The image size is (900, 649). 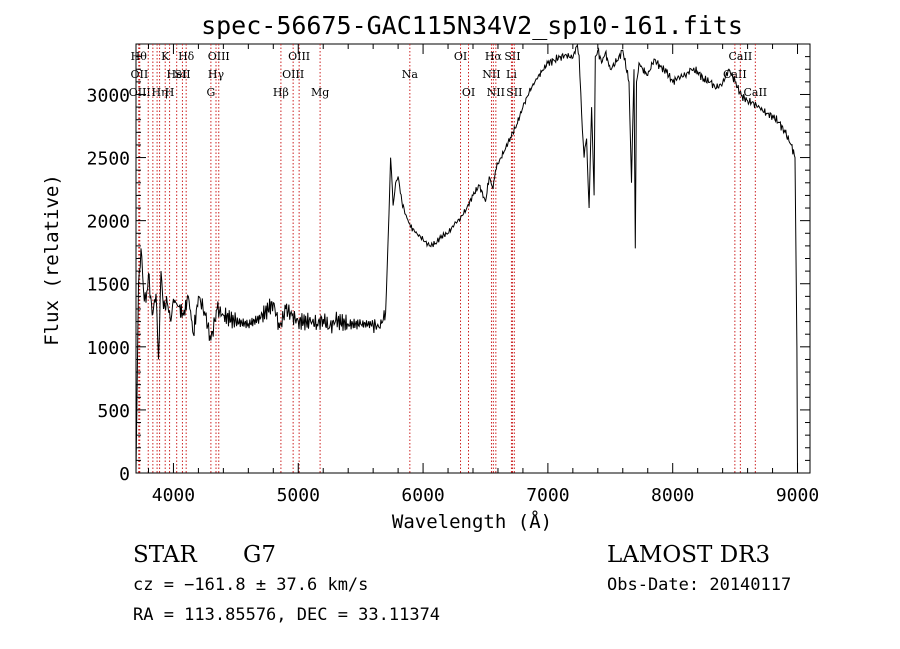 I want to click on x-tick-label: 9000, so click(x=797, y=495).